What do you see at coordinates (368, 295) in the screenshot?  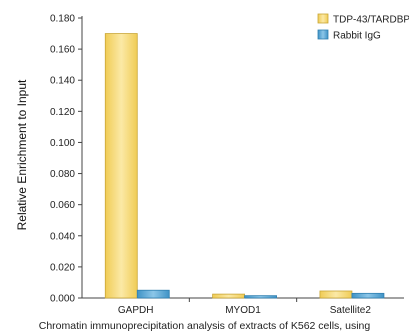 I see `bar-rabbit-igg-satellite2` at bounding box center [368, 295].